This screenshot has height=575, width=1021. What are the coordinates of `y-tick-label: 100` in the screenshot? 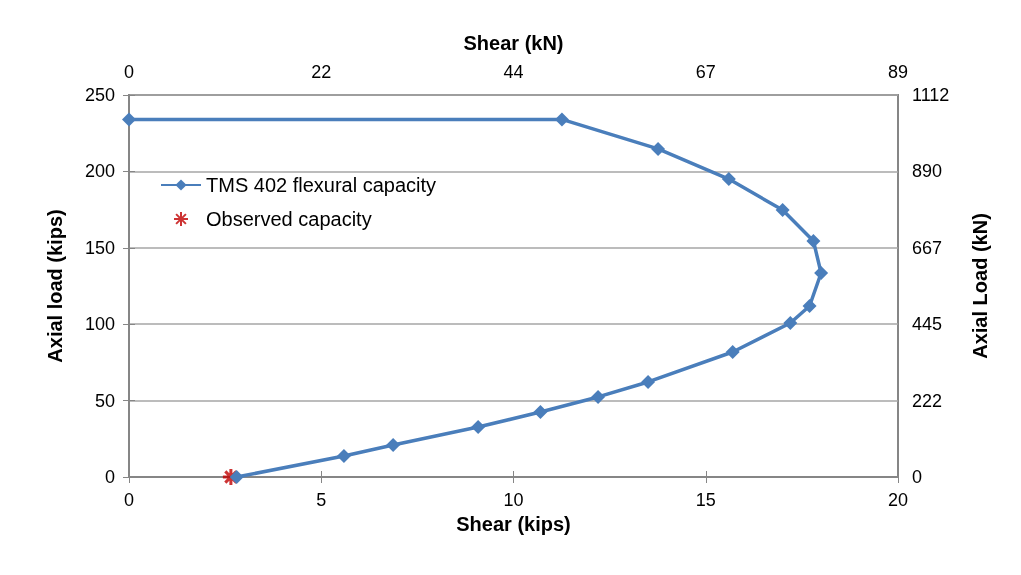 It's located at (99, 324).